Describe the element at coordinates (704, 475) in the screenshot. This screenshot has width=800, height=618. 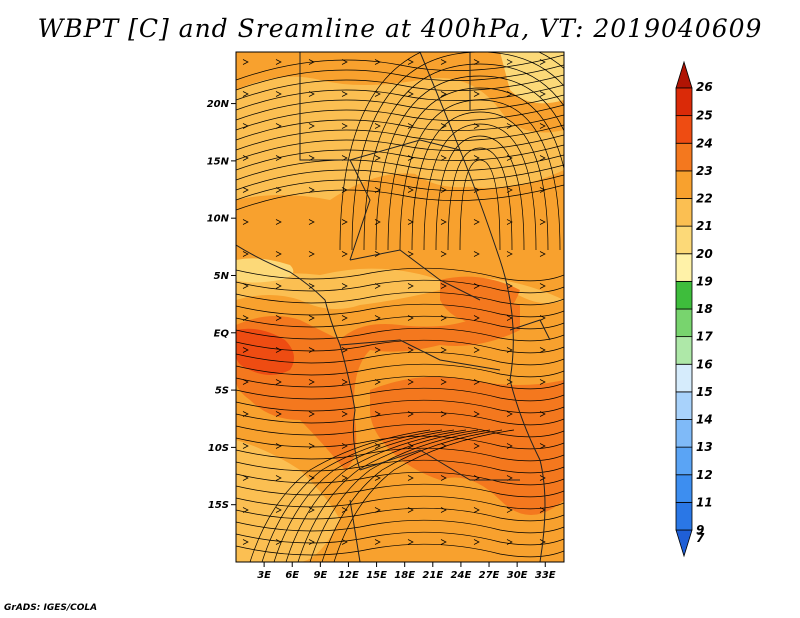
I see `colorbar-label: 12` at that location.